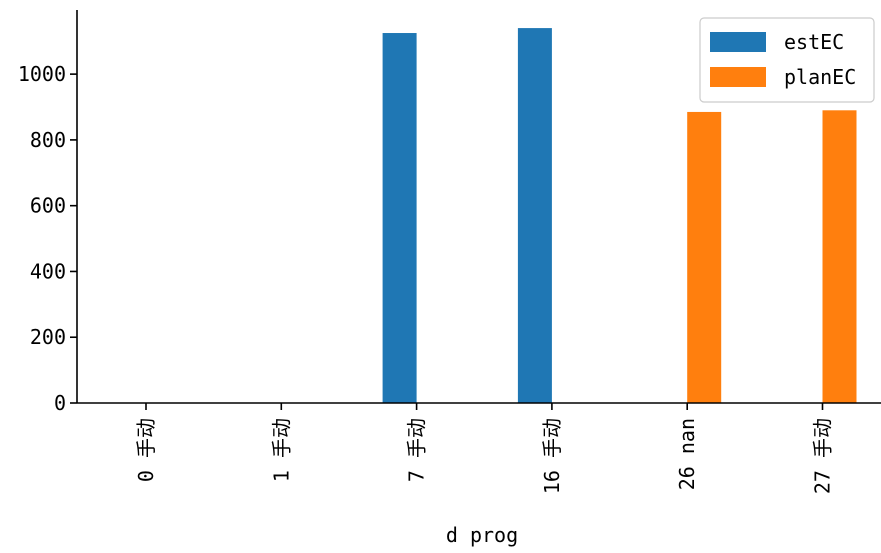 The height and width of the screenshot is (553, 881). Describe the element at coordinates (47, 238) in the screenshot. I see `y-ticks: 0 200 400 600 800 1000` at that location.